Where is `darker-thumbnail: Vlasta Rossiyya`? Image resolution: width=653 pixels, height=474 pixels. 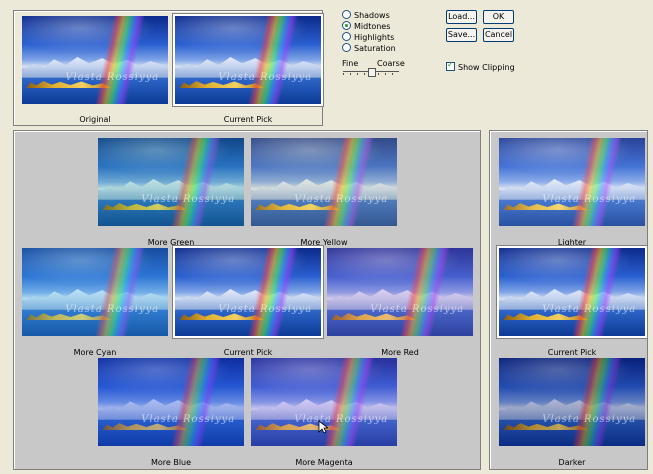
darker-thumbnail: Vlasta Rossiyya is located at coordinates (572, 402).